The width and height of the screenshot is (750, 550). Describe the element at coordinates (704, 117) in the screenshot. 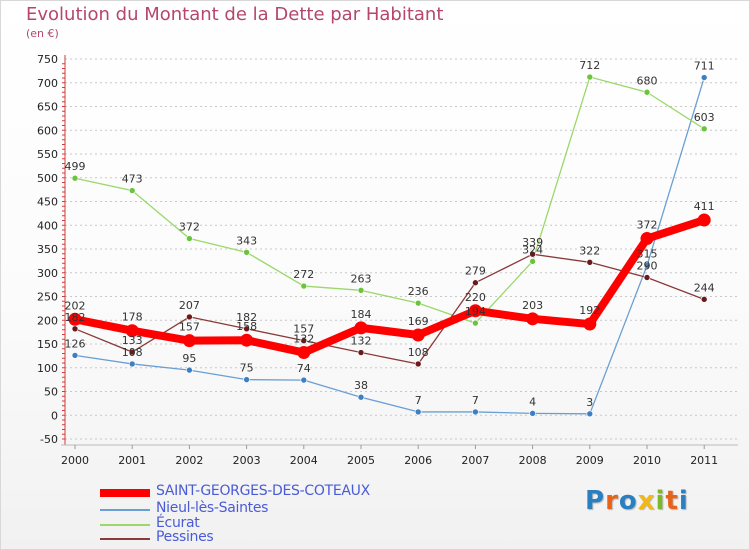

I see `data-label-ecurat: 603` at that location.